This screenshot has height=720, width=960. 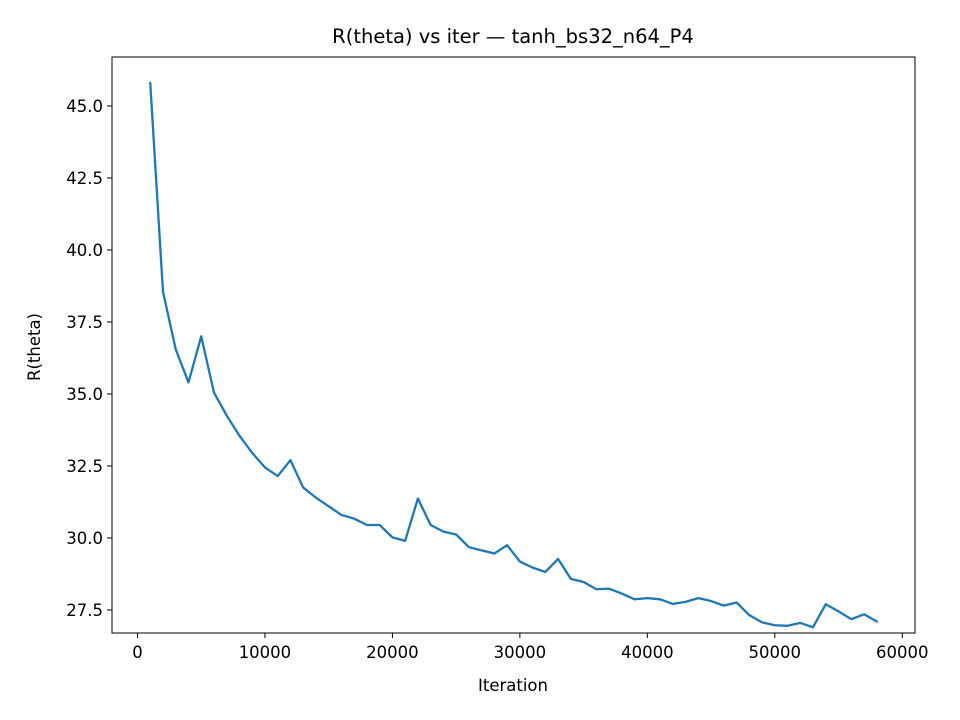 What do you see at coordinates (392, 652) in the screenshot?
I see `x-tick-label: 20000` at bounding box center [392, 652].